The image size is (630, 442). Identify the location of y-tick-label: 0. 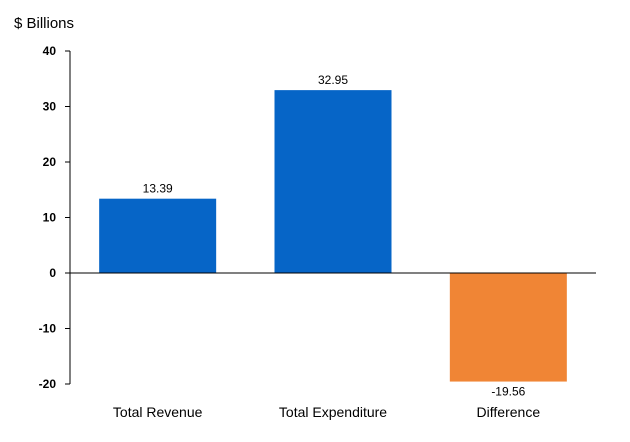
(52, 273).